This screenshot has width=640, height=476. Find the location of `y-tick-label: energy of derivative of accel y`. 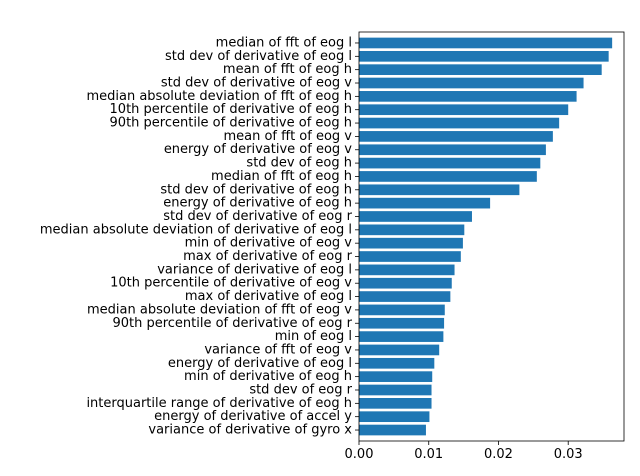

y-tick-label: energy of derivative of accel y is located at coordinates (253, 416).